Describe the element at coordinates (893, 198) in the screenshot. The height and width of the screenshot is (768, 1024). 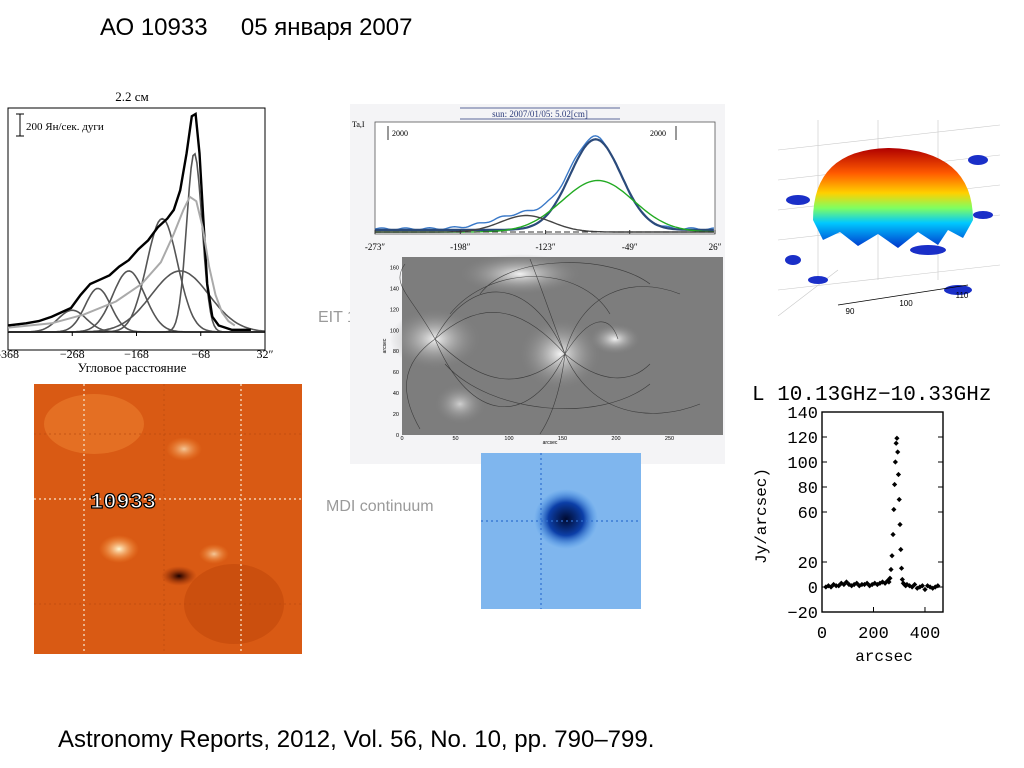
I see `dome-surface` at that location.